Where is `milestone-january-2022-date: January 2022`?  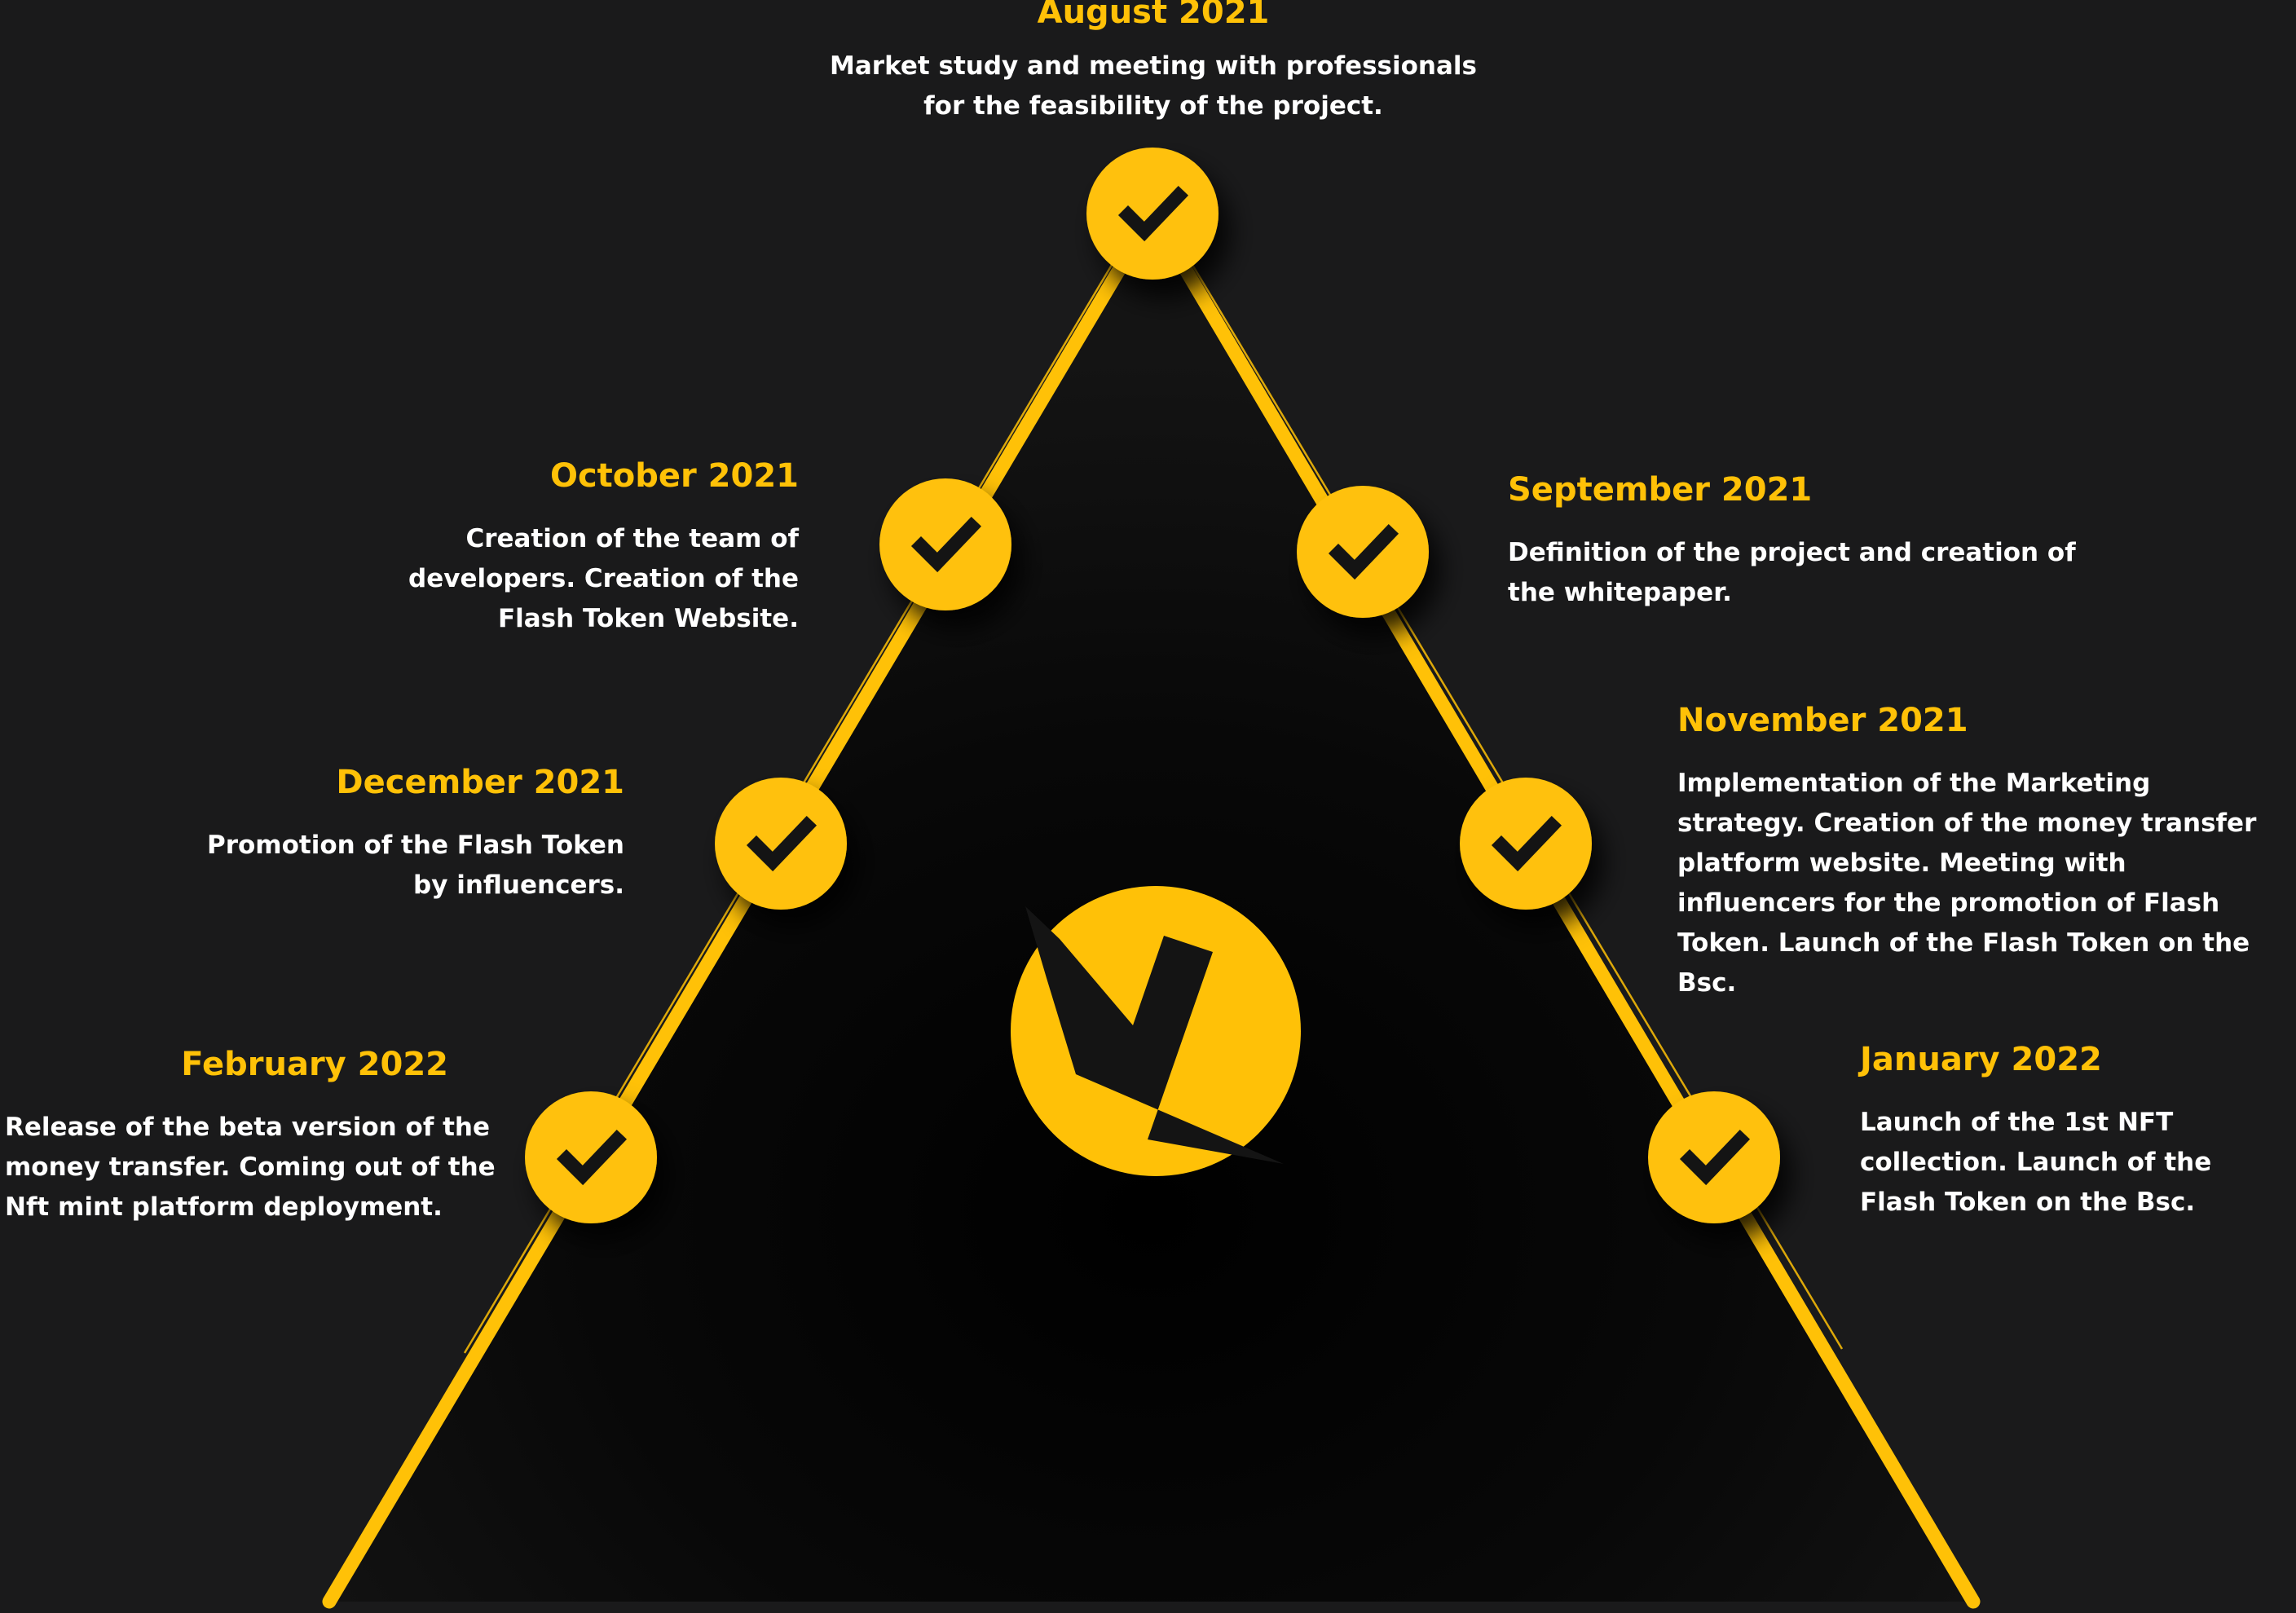
milestone-january-2022-date: January 2022 is located at coordinates (1981, 1059).